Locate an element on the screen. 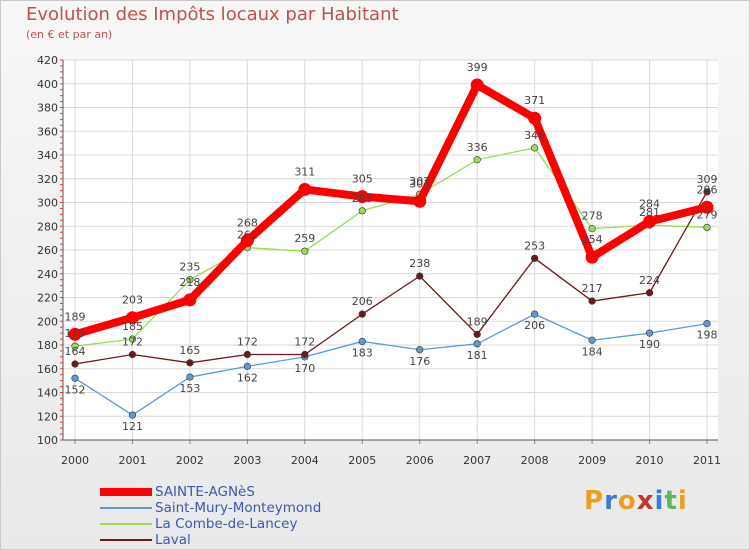  data-label: 153 is located at coordinates (189, 388).